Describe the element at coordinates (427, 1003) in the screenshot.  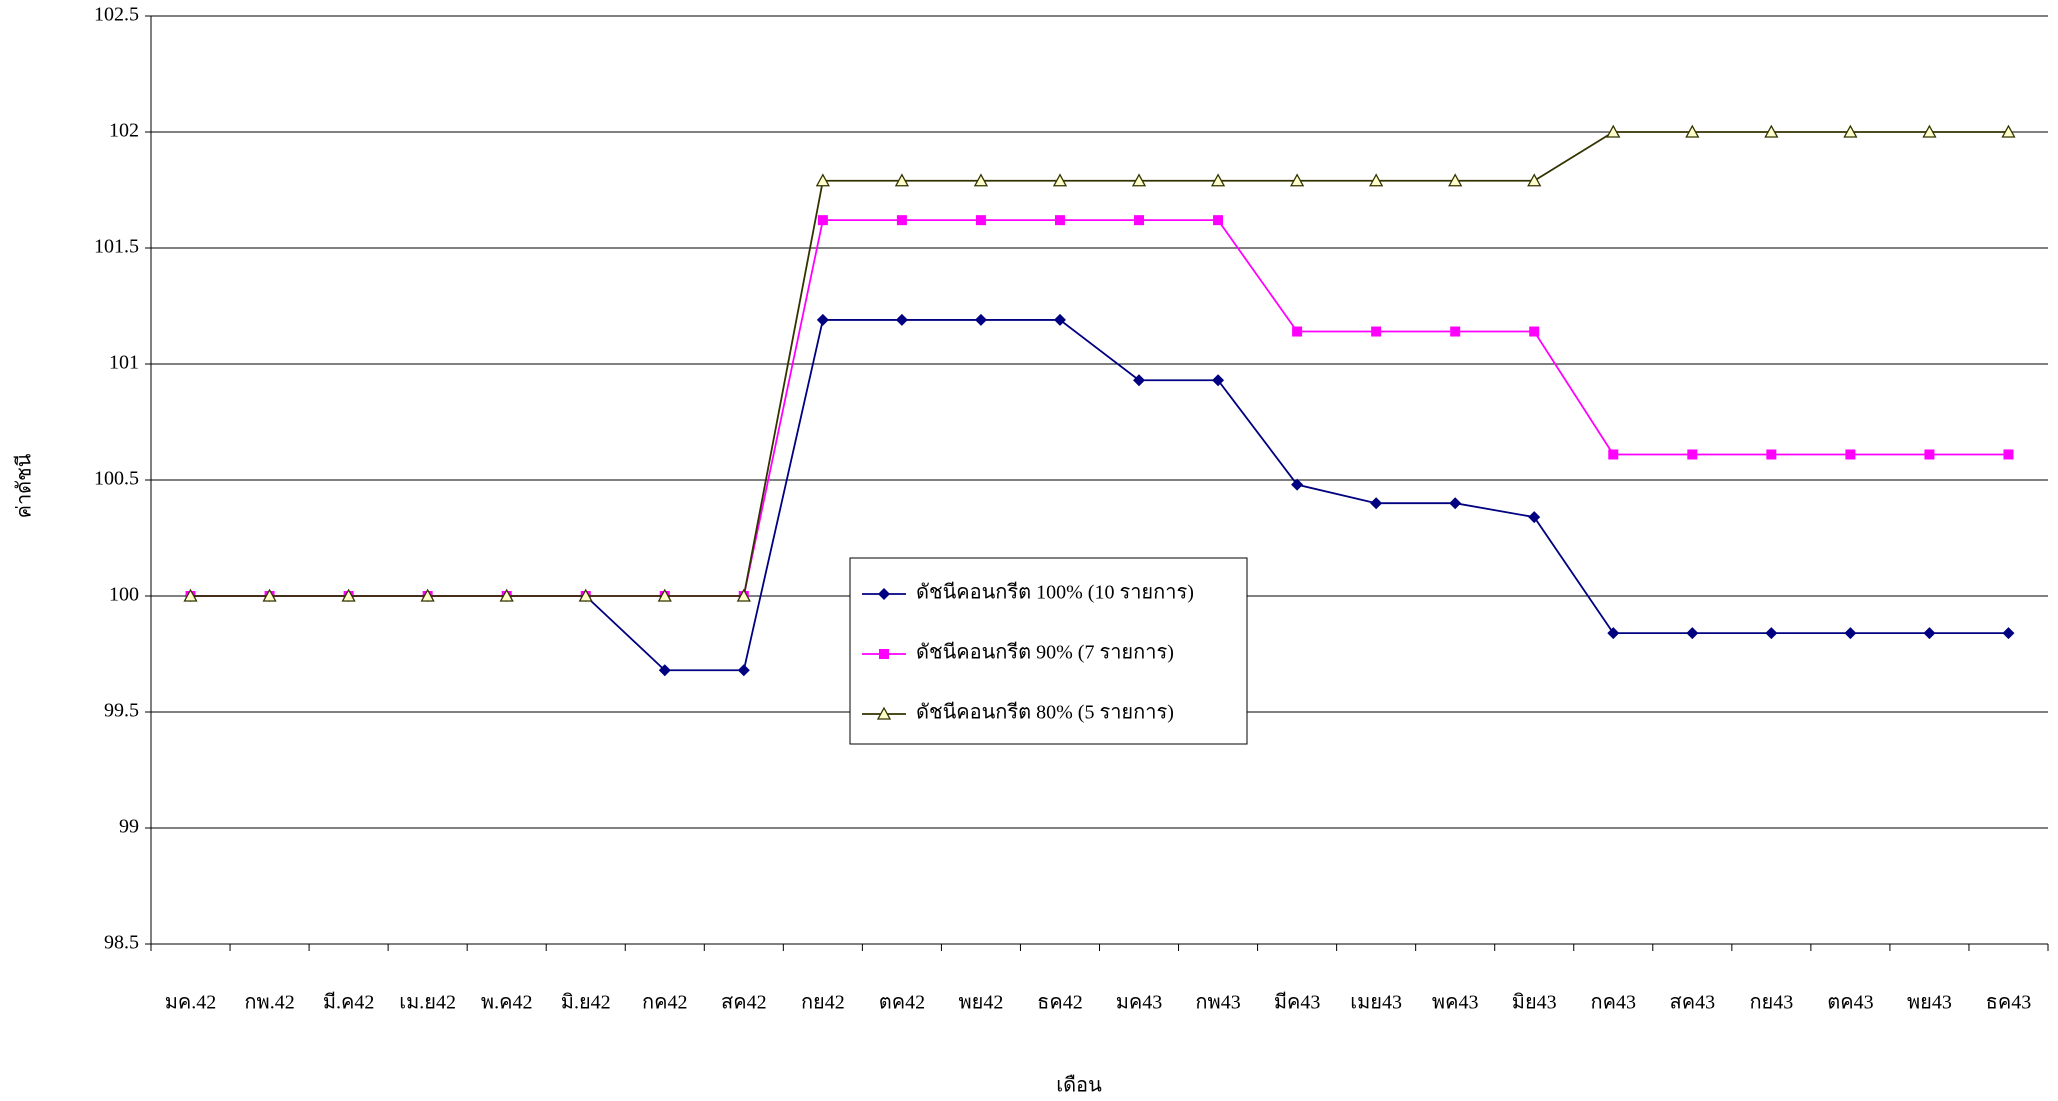
I see `x-tick-label: เม.ย42` at that location.